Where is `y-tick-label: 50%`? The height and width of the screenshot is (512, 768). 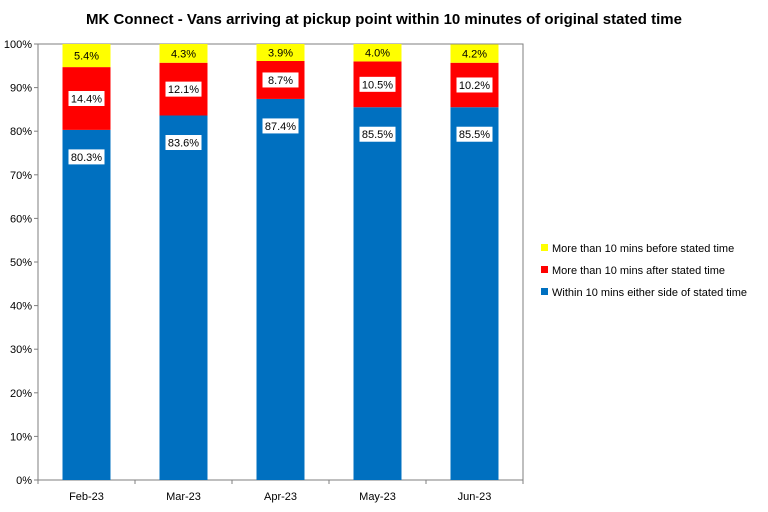 y-tick-label: 50% is located at coordinates (21, 263).